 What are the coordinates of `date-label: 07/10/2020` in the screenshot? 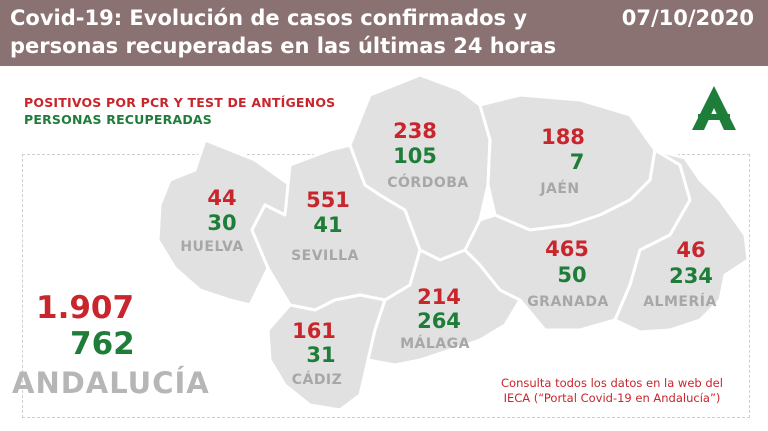 It's located at (687, 18).